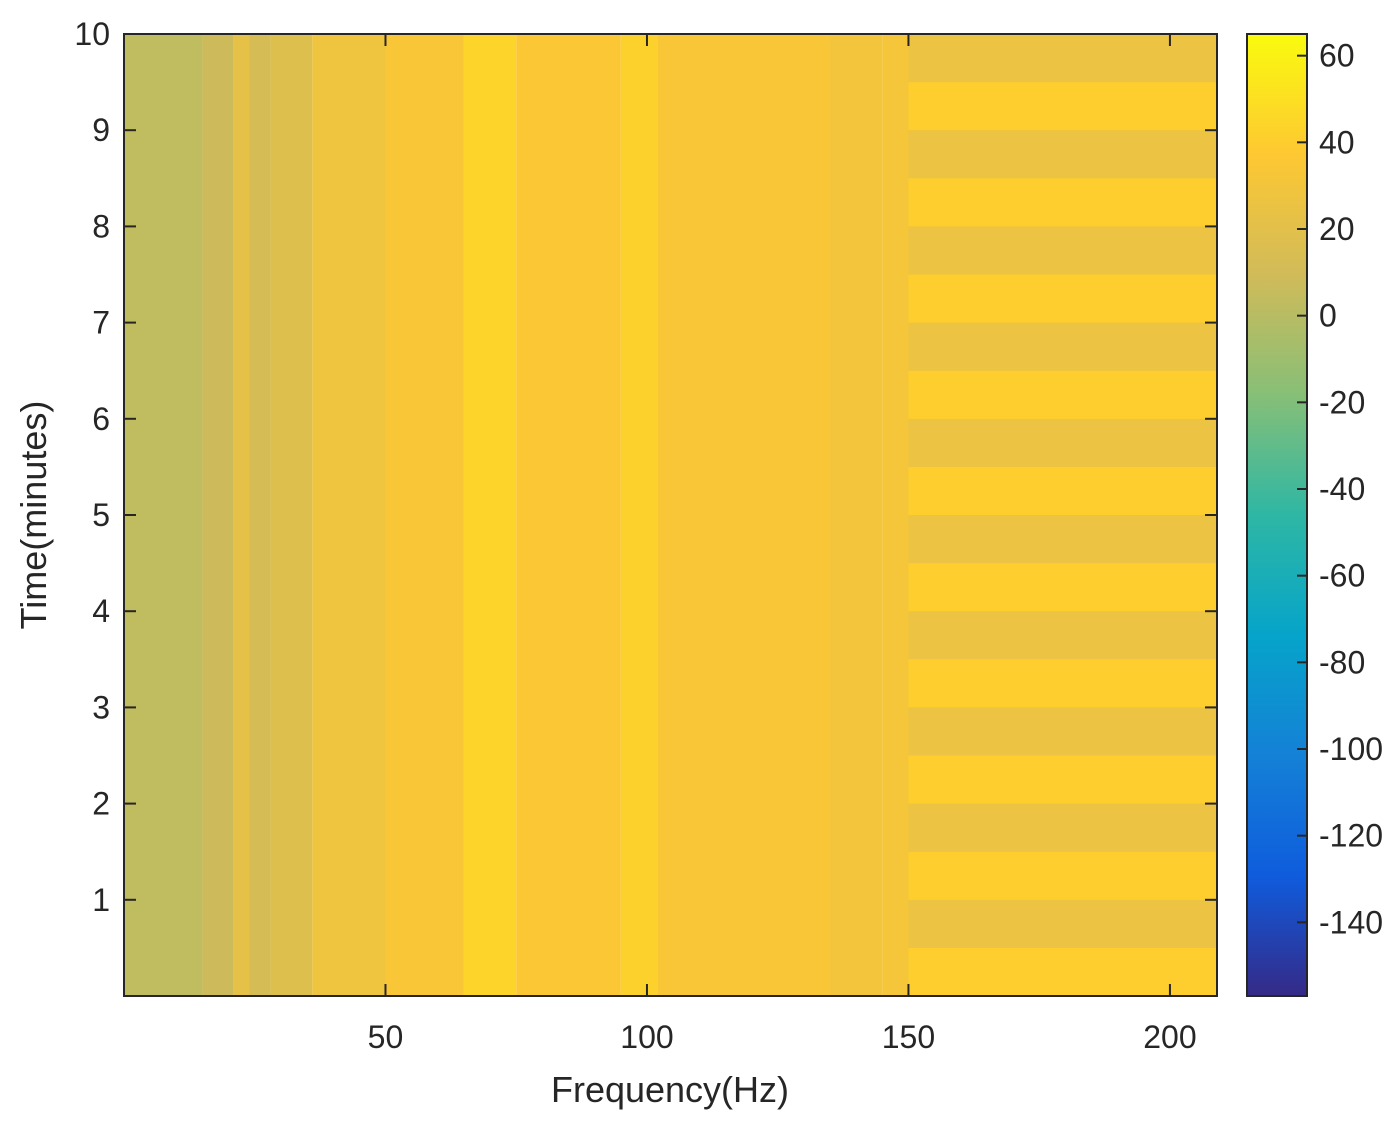  Describe the element at coordinates (101, 226) in the screenshot. I see `y-tick-label: 8` at that location.